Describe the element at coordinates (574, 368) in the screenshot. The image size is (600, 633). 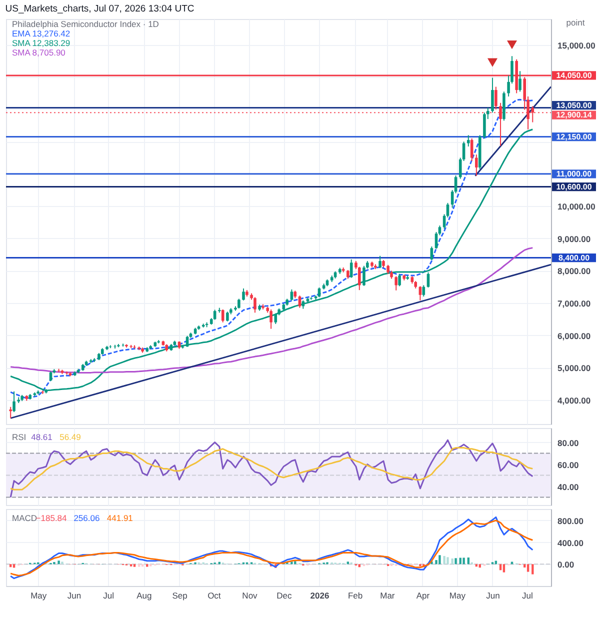
I see `y-tick-label: 5,000.00` at that location.